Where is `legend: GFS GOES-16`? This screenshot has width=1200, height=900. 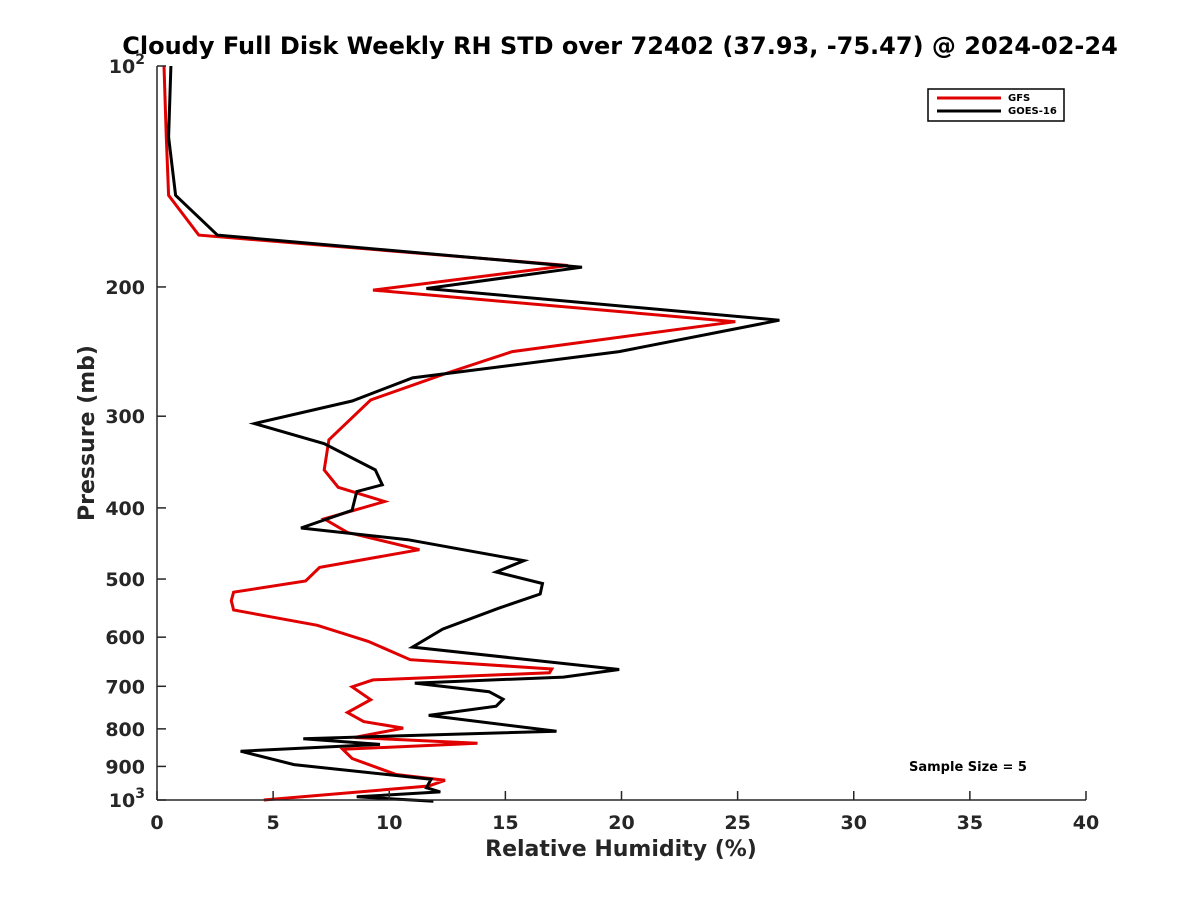
legend: GFS GOES-16 is located at coordinates (996, 105).